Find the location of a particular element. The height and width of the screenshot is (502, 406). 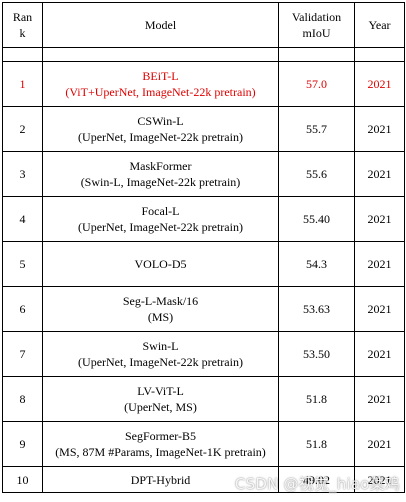

model-cell: CSWin-L (UperNet, ImageNet-22k pretrain) is located at coordinates (160, 129).